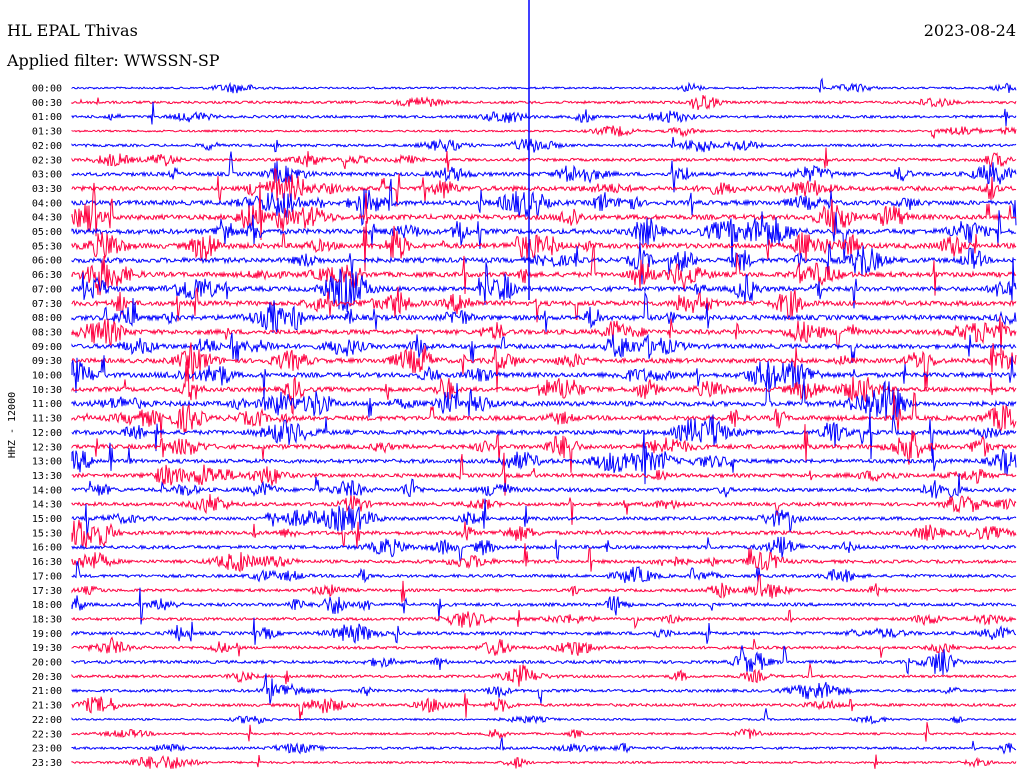 The height and width of the screenshot is (780, 1024). What do you see at coordinates (47, 203) in the screenshot?
I see `tick-label: 04:00` at bounding box center [47, 203].